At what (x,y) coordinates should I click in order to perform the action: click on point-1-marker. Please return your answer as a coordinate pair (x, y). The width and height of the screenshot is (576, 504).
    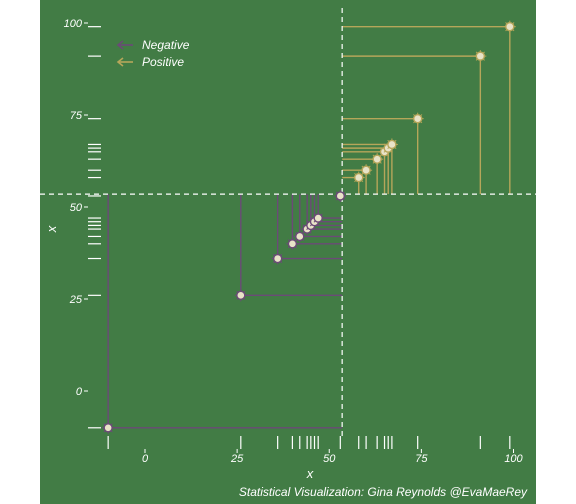
    Looking at the image, I should click on (241, 295).